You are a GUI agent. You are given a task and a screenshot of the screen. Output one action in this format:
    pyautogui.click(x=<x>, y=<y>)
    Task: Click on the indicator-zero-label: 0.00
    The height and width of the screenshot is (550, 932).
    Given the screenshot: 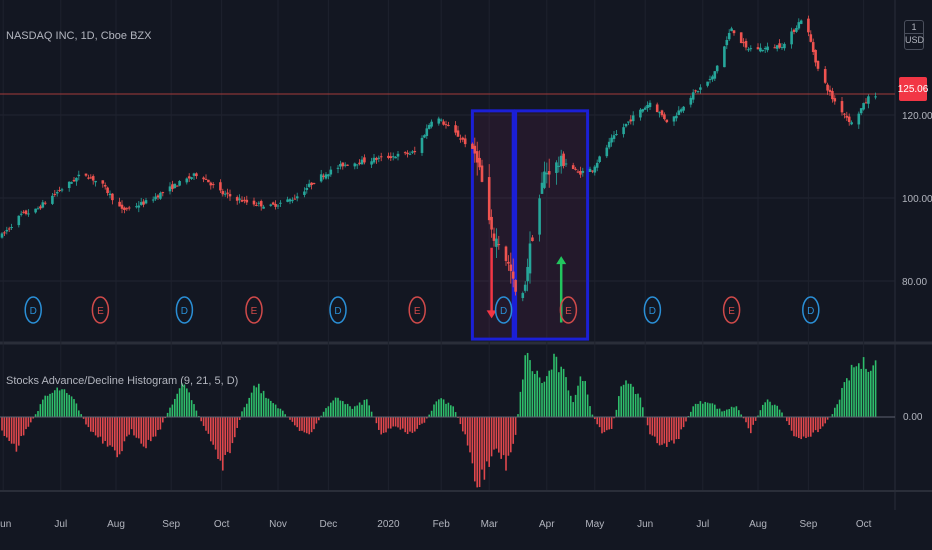 What is the action you would take?
    pyautogui.click(x=913, y=417)
    